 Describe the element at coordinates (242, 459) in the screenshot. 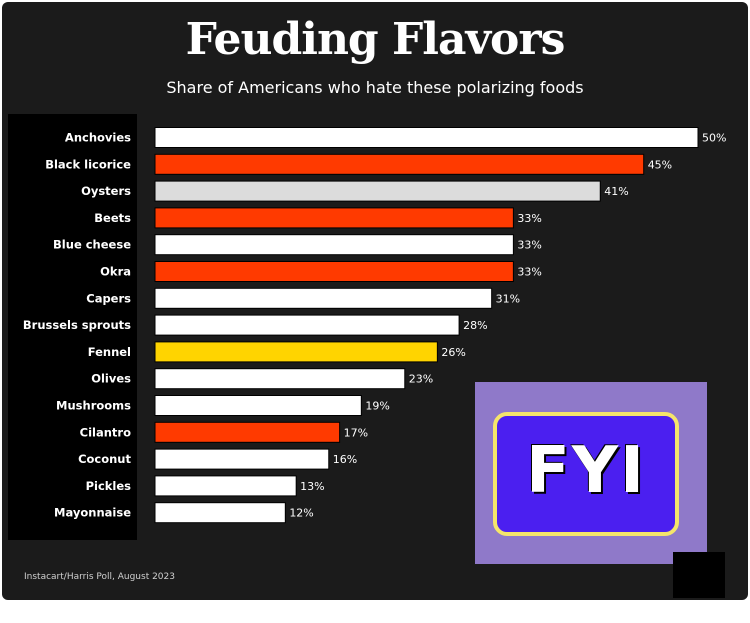

I see `bar-coconut` at that location.